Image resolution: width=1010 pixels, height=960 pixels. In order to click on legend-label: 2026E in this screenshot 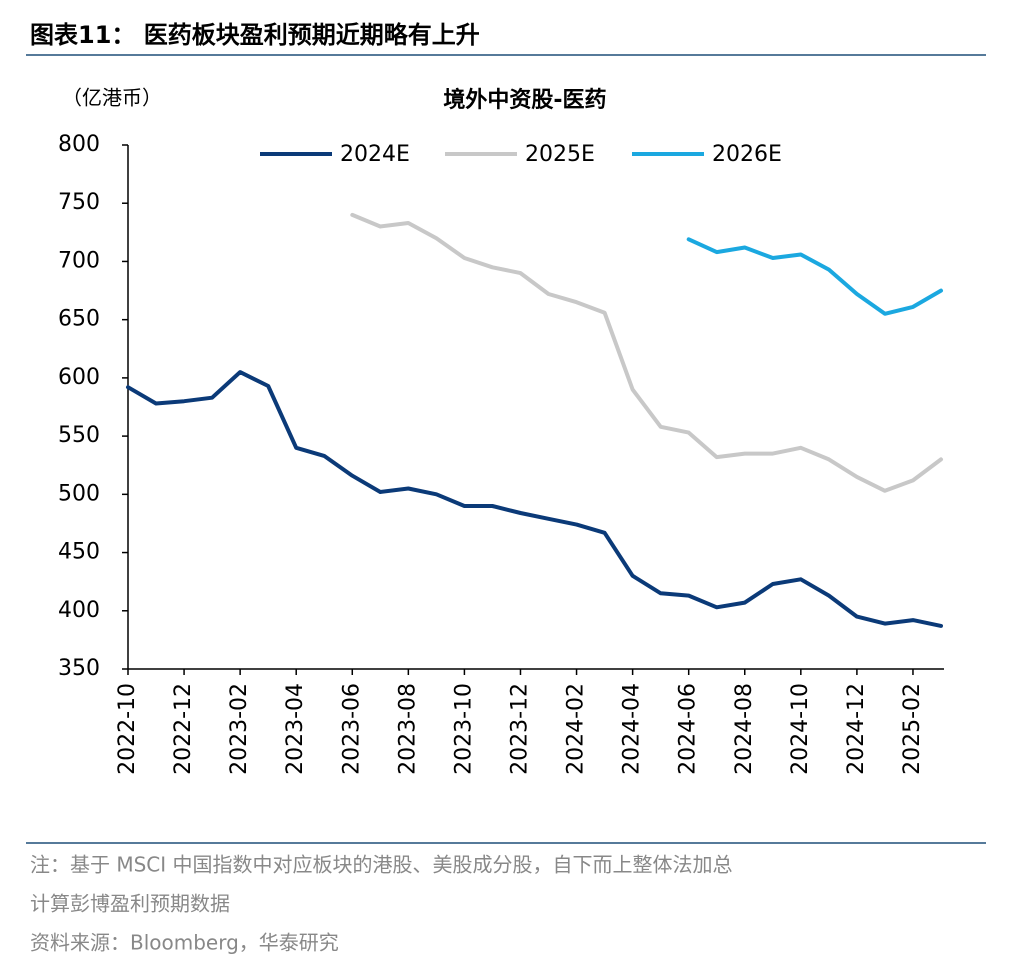, I will do `click(747, 154)`.